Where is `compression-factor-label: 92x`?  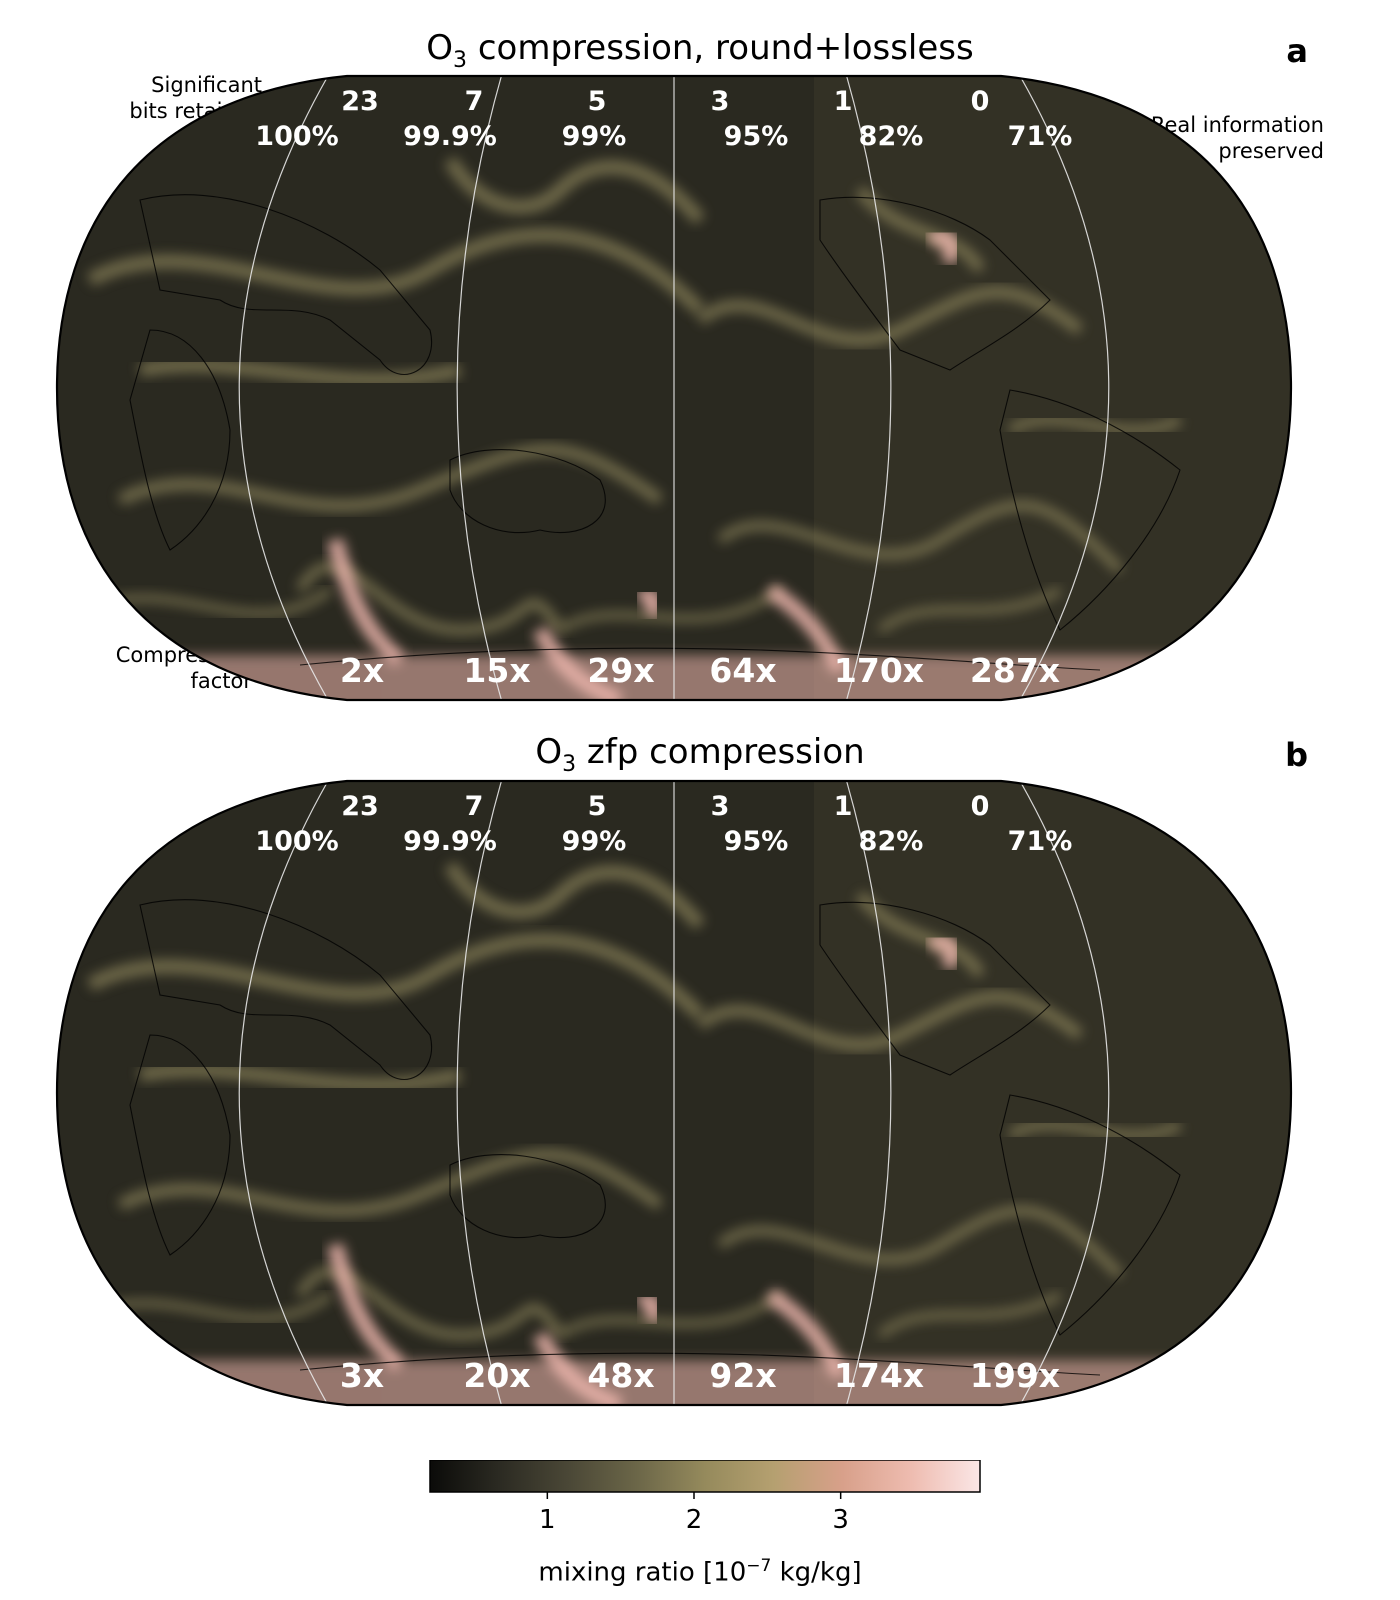
compression-factor-label: 92x is located at coordinates (742, 1375).